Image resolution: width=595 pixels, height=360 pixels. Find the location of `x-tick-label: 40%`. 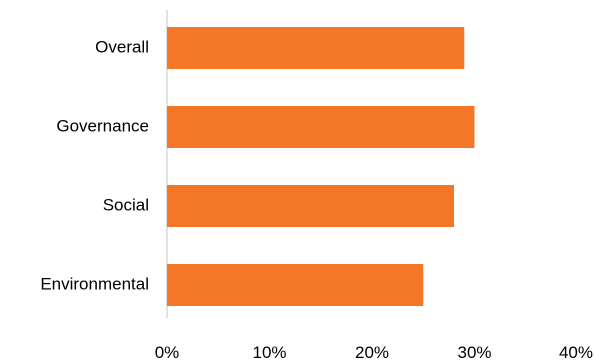

x-tick-label: 40% is located at coordinates (576, 351).